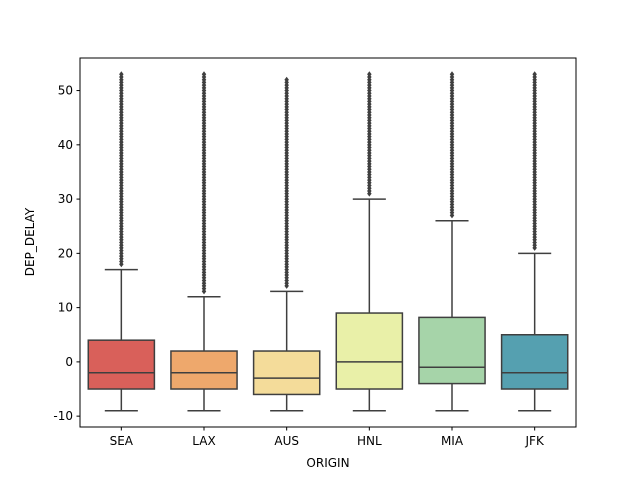 The image size is (640, 480). Describe the element at coordinates (65, 199) in the screenshot. I see `y-tick-label: 30` at that location.